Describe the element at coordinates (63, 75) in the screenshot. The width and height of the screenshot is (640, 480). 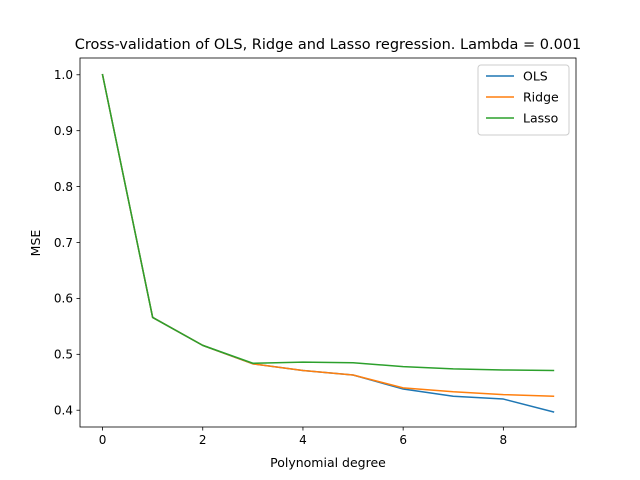
I see `y-tick-label: 1.0` at that location.